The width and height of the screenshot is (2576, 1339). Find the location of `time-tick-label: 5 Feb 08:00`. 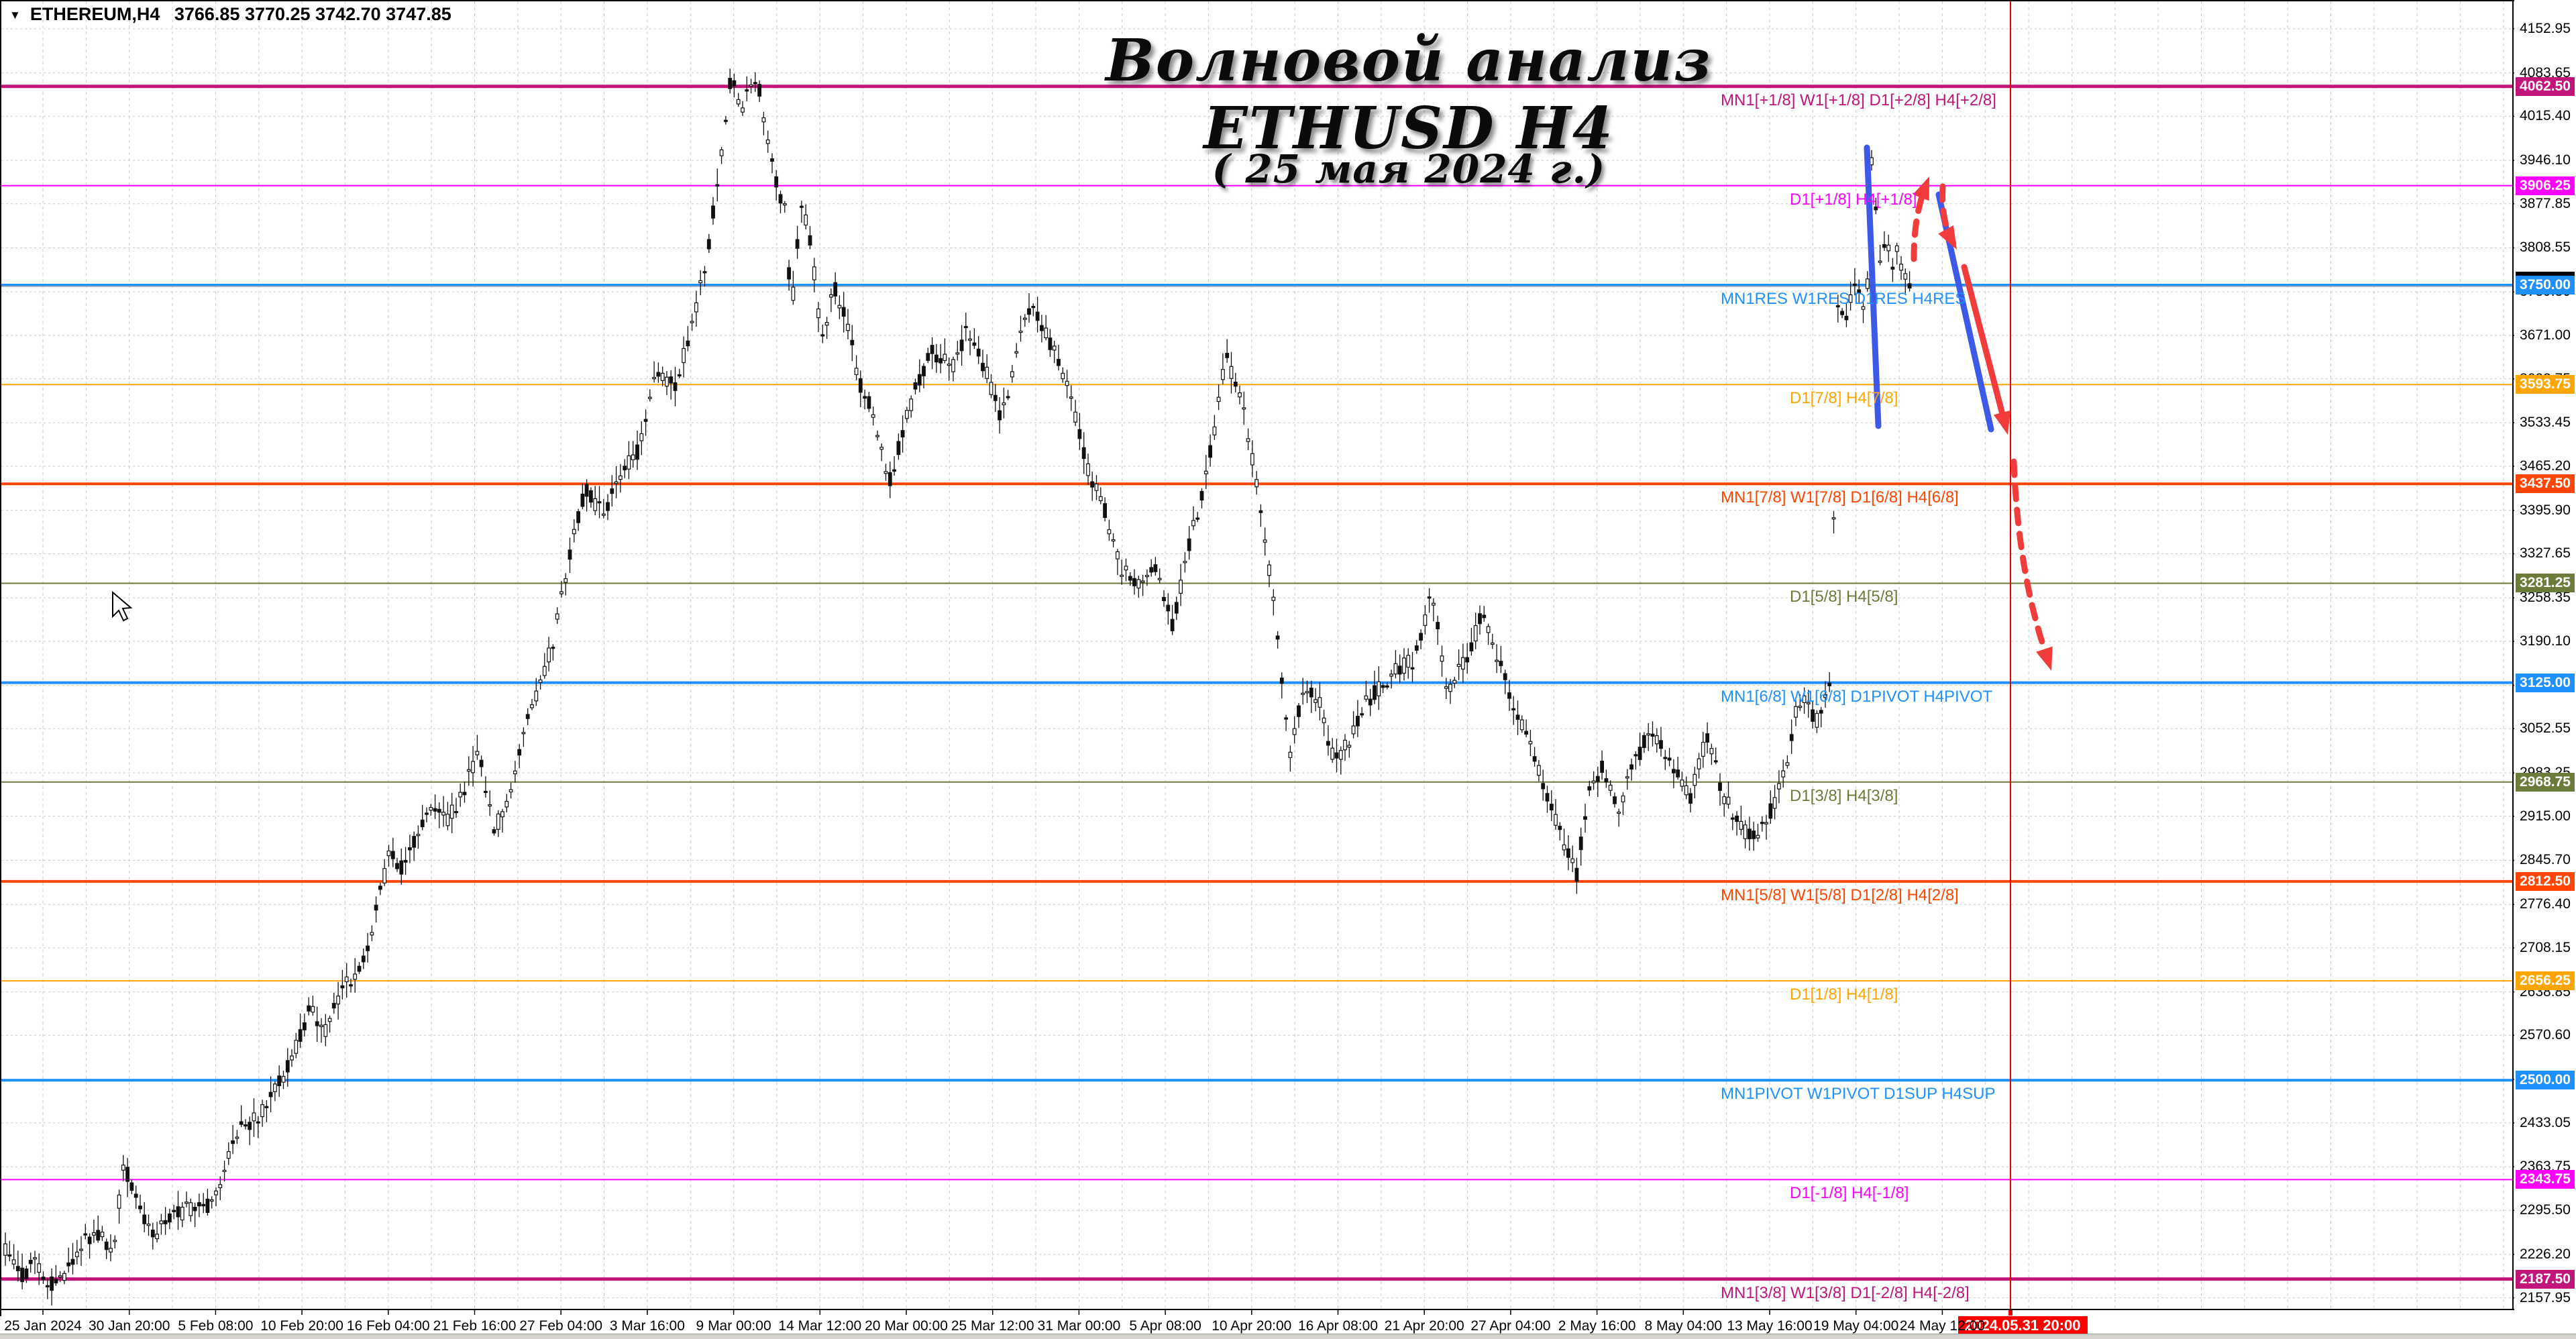

time-tick-label: 5 Feb 08:00 is located at coordinates (216, 1326).